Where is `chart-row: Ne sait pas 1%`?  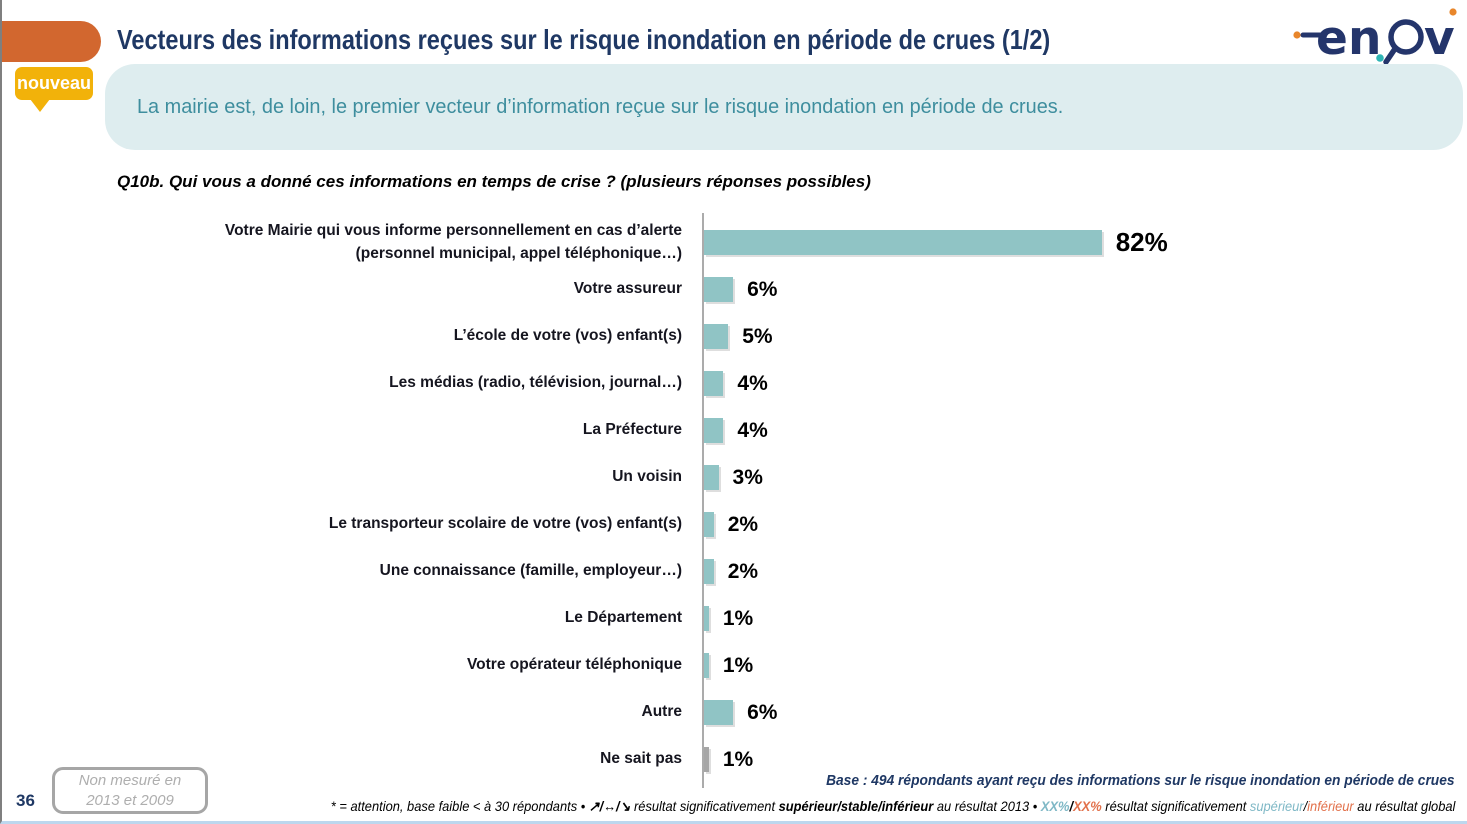 chart-row: Ne sait pas 1% is located at coordinates (752, 759).